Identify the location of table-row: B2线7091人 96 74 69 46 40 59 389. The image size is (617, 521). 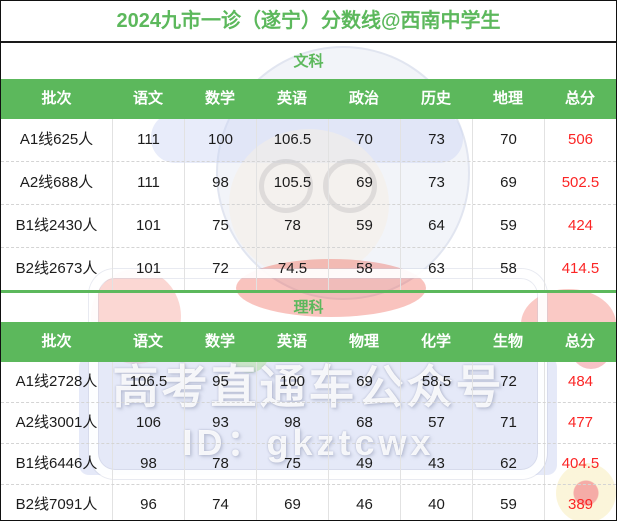
(308, 502).